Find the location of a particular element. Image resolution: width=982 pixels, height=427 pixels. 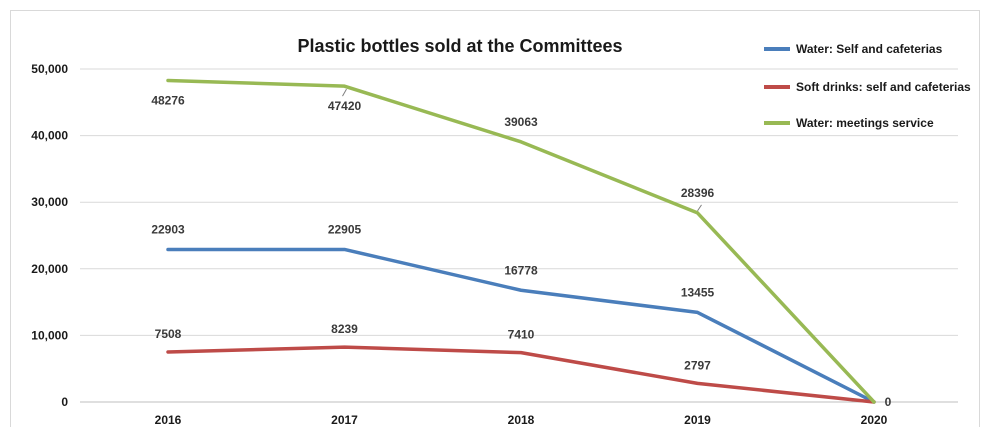

data-label: 0 is located at coordinates (888, 402).